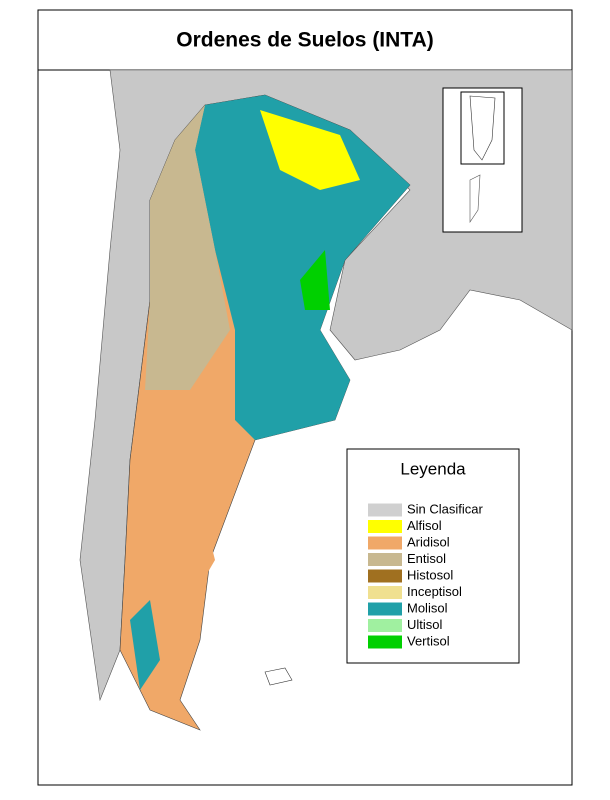  What do you see at coordinates (426, 558) in the screenshot?
I see `legend-label: Entisol` at bounding box center [426, 558].